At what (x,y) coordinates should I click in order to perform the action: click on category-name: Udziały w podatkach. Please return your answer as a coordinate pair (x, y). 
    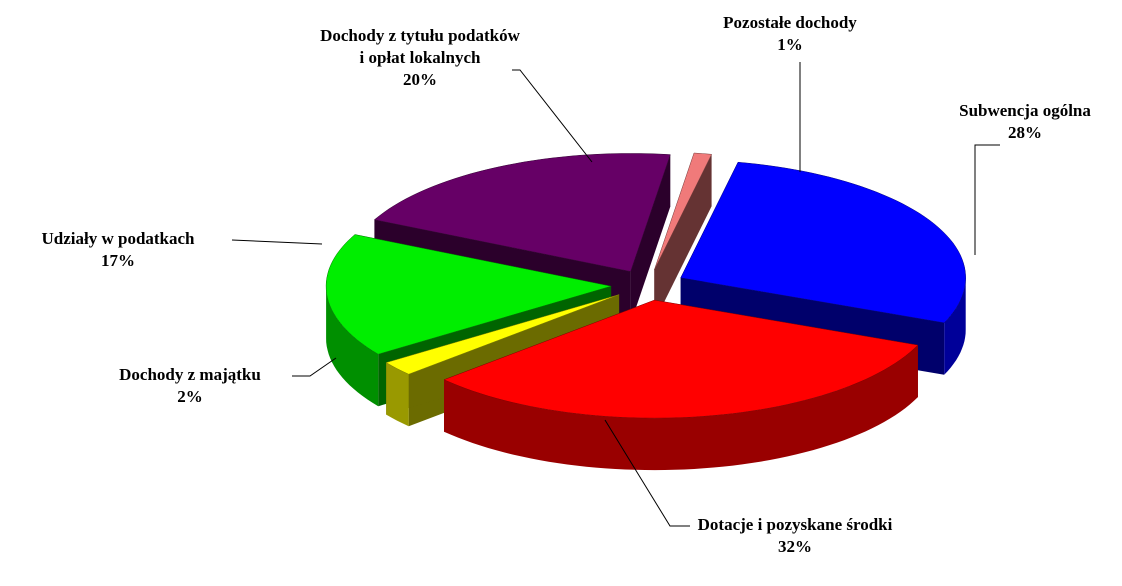
    Looking at the image, I should click on (118, 238).